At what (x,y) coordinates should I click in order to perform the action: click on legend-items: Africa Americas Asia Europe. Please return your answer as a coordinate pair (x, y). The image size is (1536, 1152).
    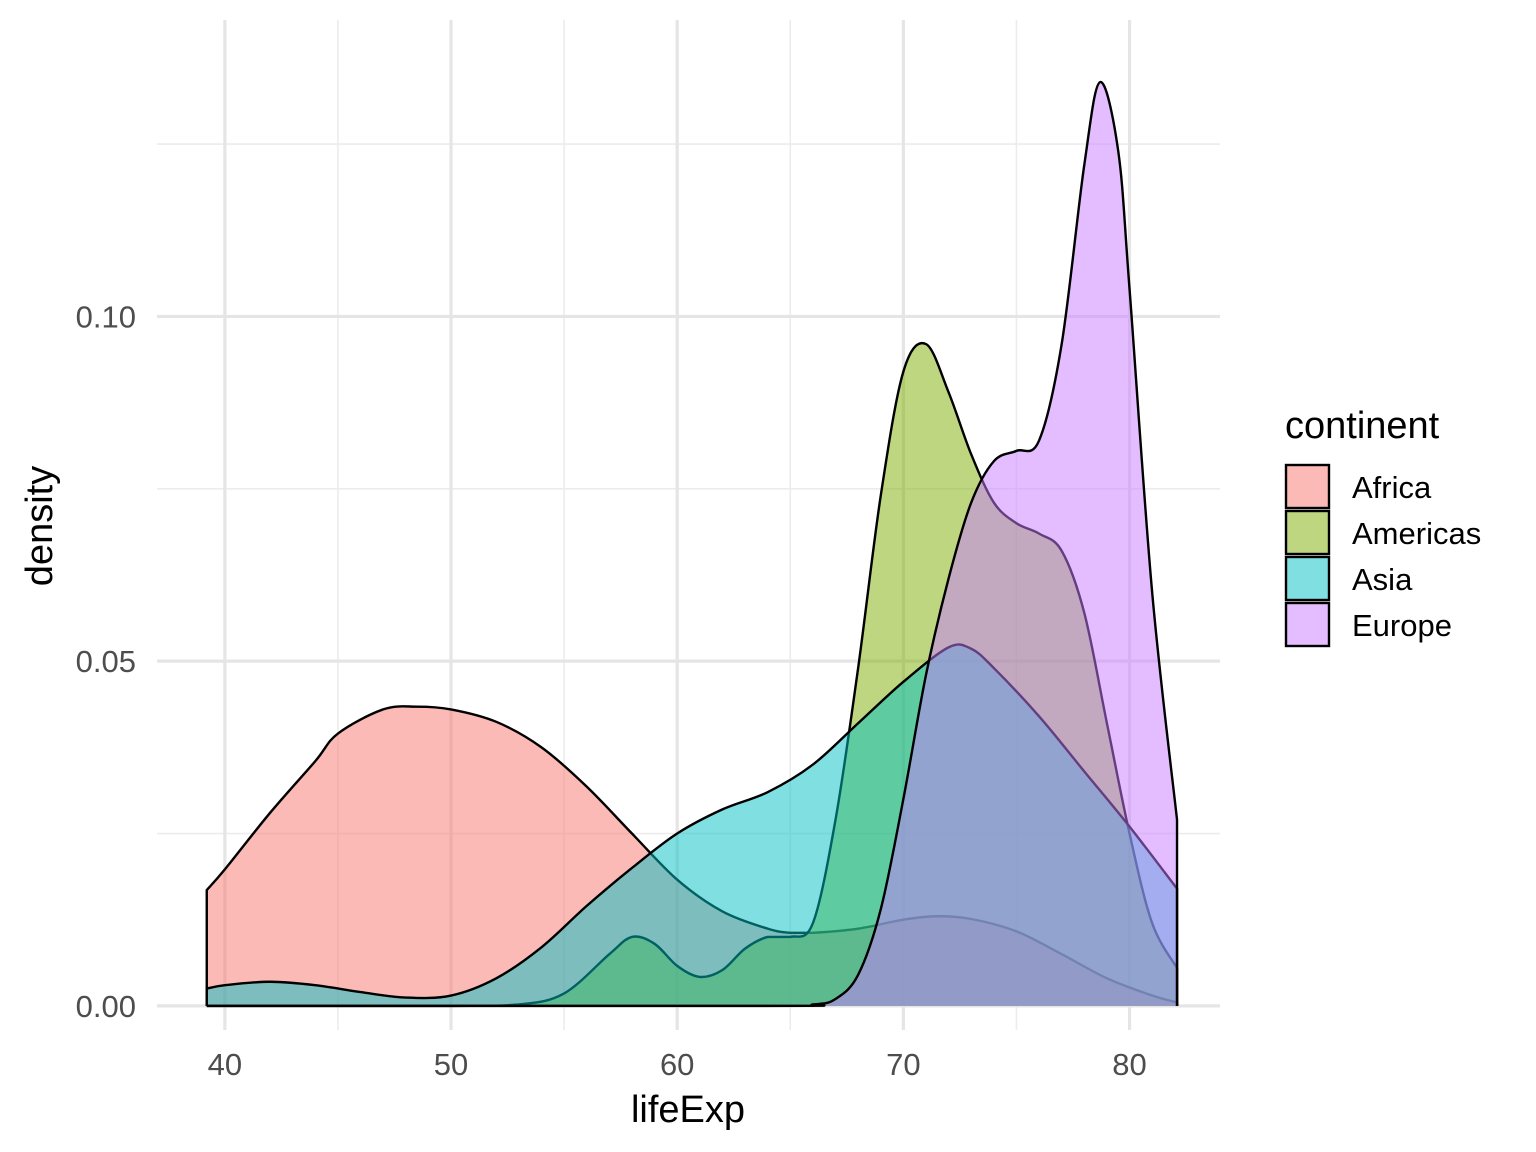
    Looking at the image, I should click on (1382, 555).